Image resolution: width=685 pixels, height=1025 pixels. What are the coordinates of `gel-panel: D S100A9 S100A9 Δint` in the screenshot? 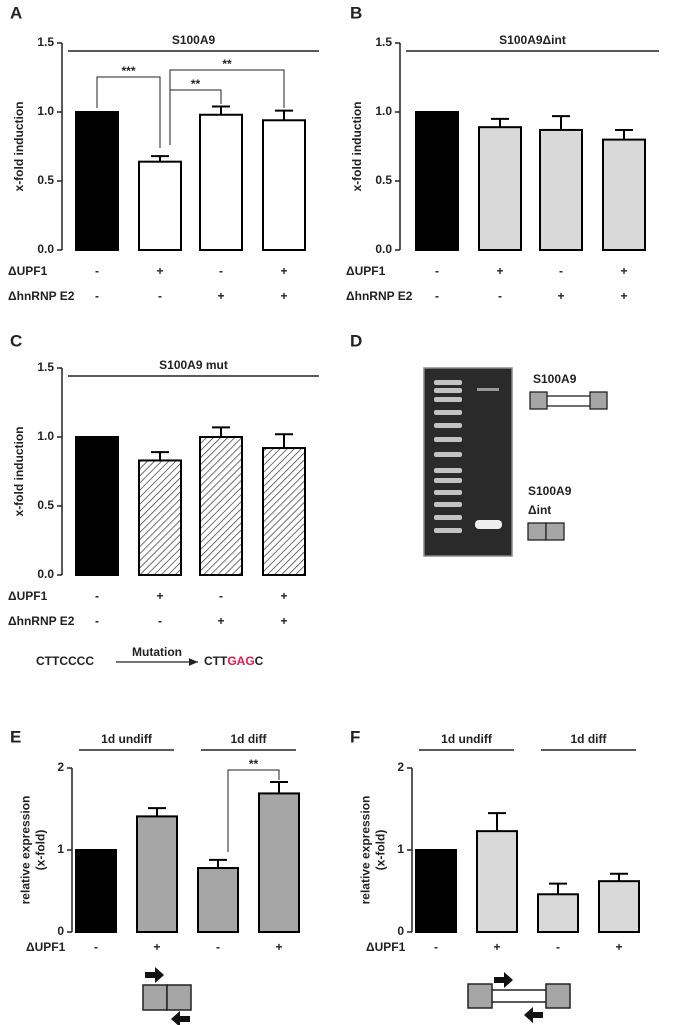 It's located at (479, 444).